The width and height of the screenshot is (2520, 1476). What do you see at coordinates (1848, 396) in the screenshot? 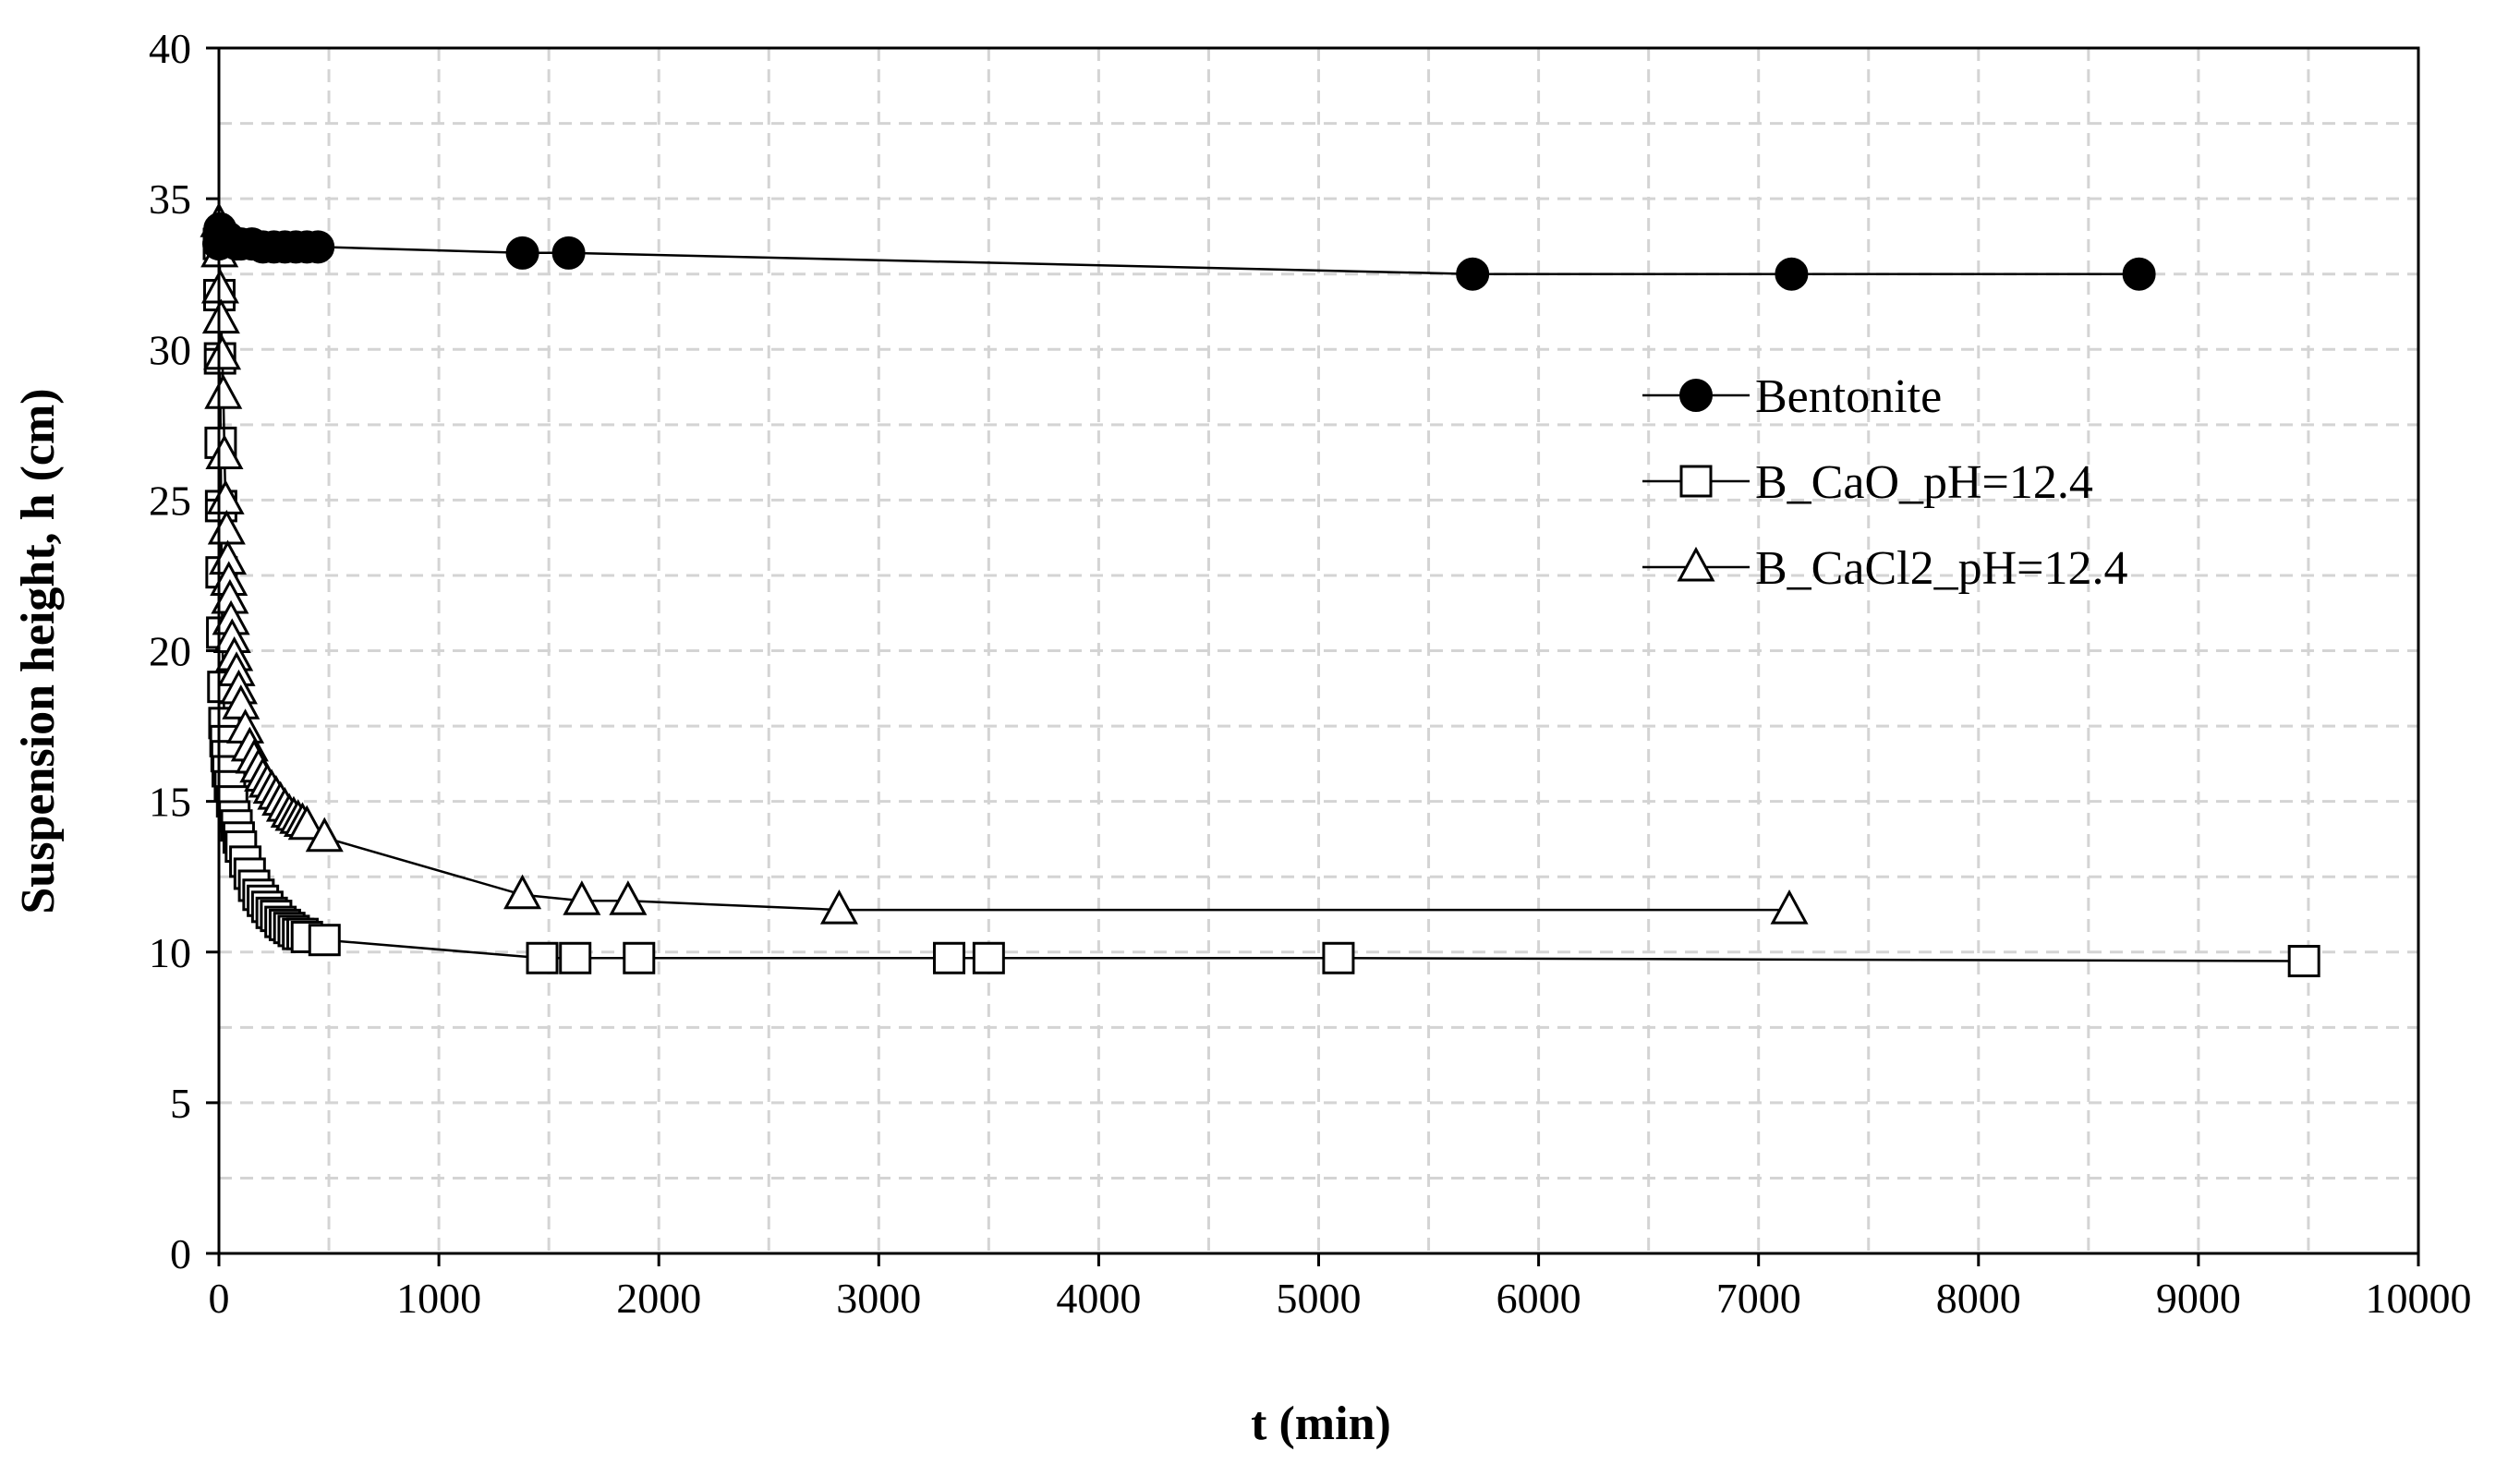
I see `legend-label: Bentonite` at bounding box center [1848, 396].